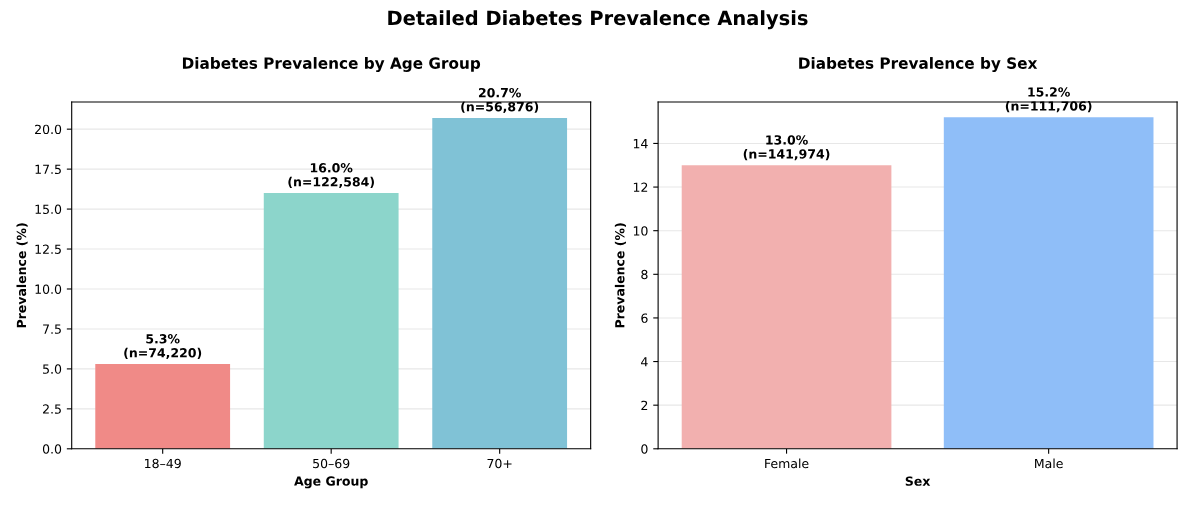 This screenshot has height=510, width=1195. I want to click on x-tick-label: 50–69, so click(331, 463).